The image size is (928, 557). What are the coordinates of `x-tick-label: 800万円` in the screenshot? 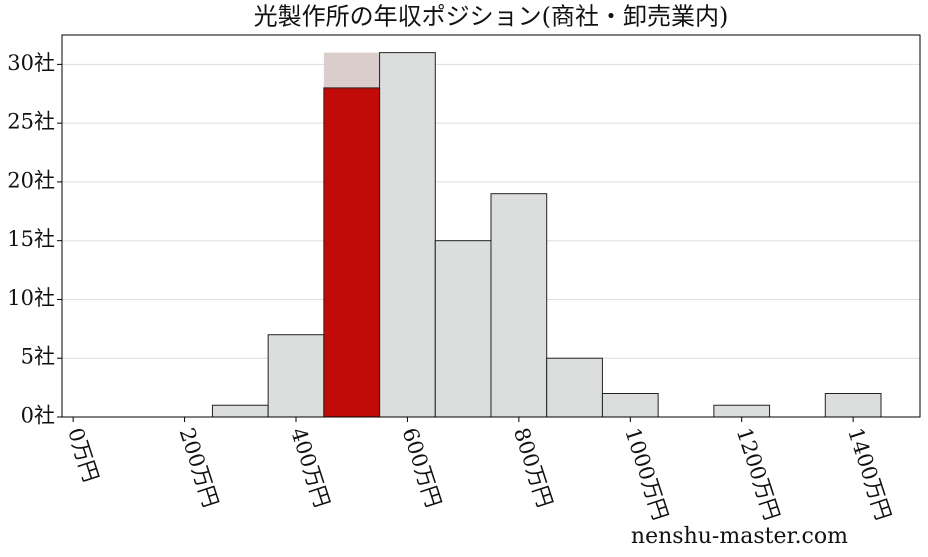 It's located at (533, 467).